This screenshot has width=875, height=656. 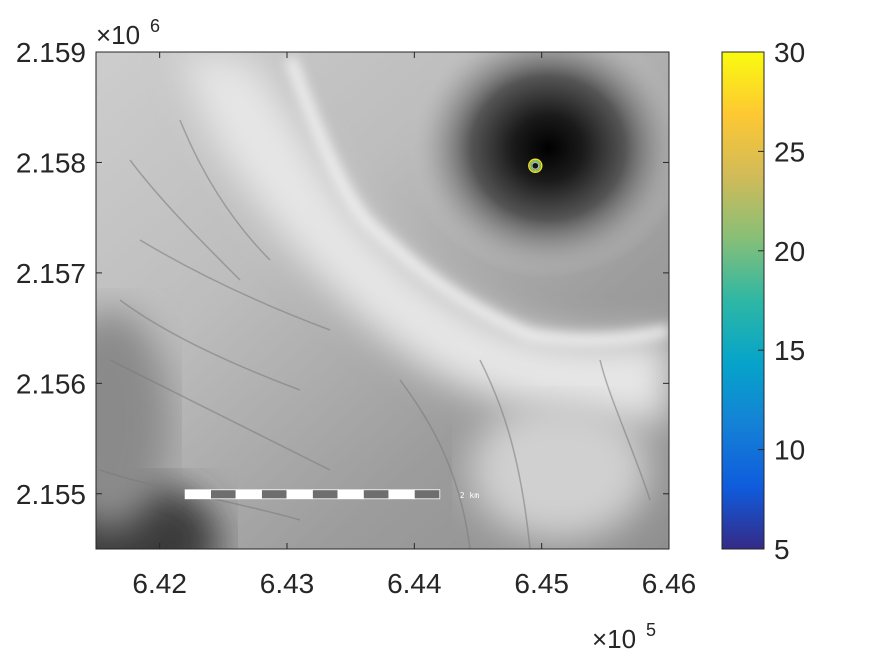 I want to click on x-tick-label: 6.43, so click(x=287, y=583).